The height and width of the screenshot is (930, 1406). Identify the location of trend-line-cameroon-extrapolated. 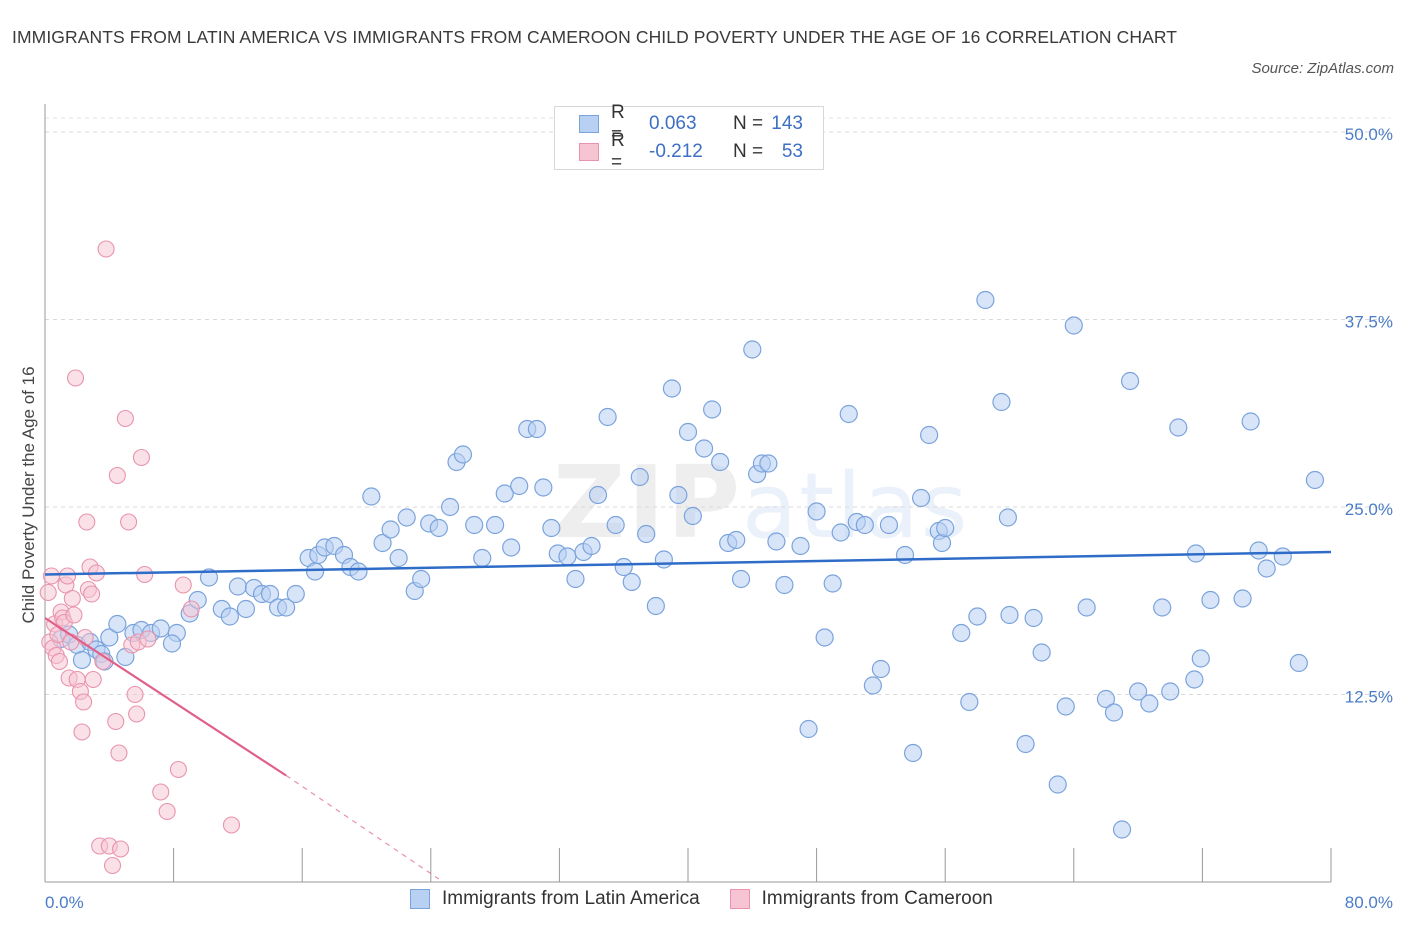
(362, 827).